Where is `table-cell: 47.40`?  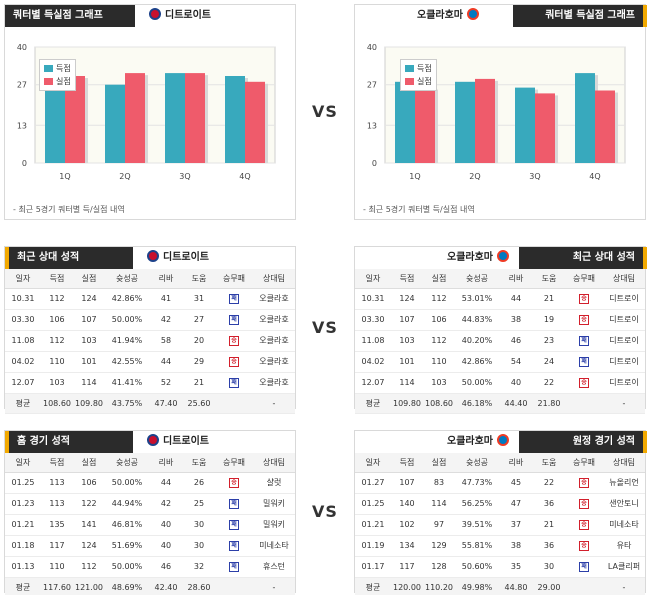 table-cell: 47.40 is located at coordinates (166, 403).